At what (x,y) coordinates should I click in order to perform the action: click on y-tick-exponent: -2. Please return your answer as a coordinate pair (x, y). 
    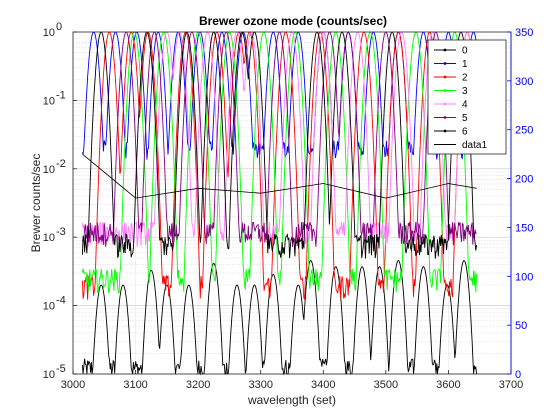
    Looking at the image, I should click on (61, 164).